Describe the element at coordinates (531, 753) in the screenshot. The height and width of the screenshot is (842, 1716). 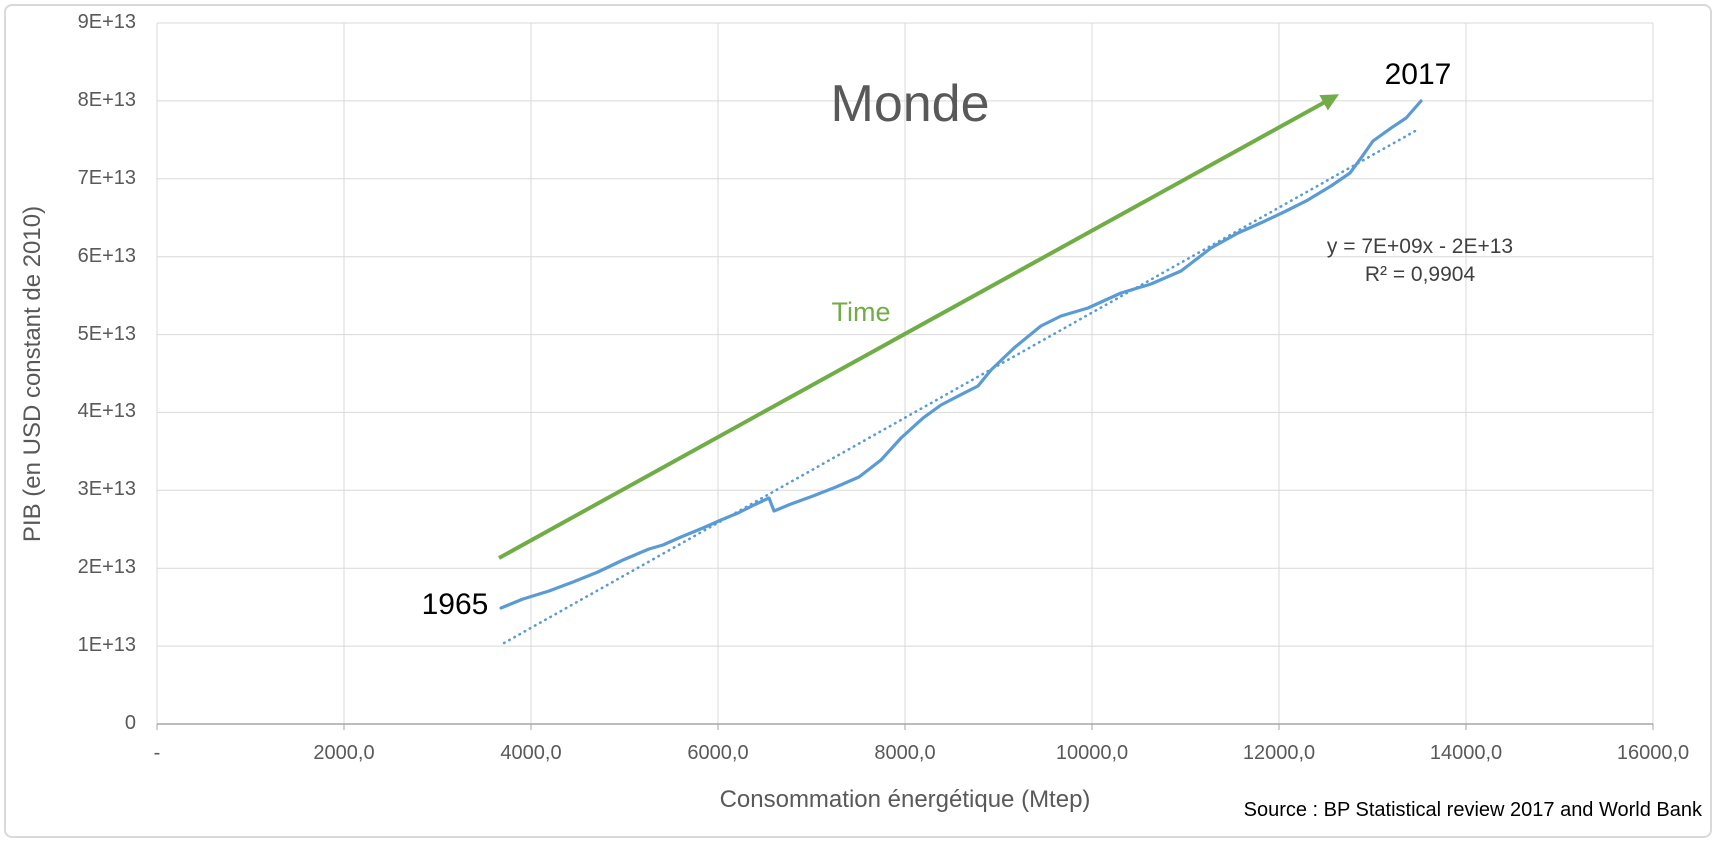
I see `x-tick-label: 4000,0` at that location.